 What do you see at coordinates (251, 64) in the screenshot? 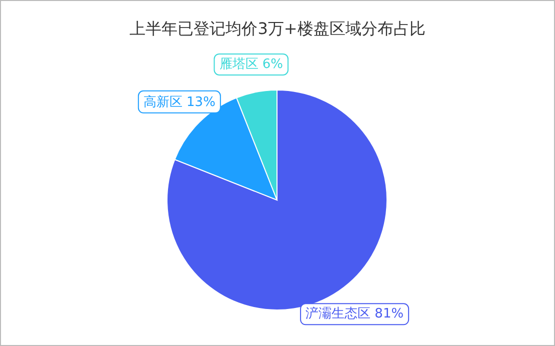
I see `slice-label: 雁塔区 6%` at bounding box center [251, 64].